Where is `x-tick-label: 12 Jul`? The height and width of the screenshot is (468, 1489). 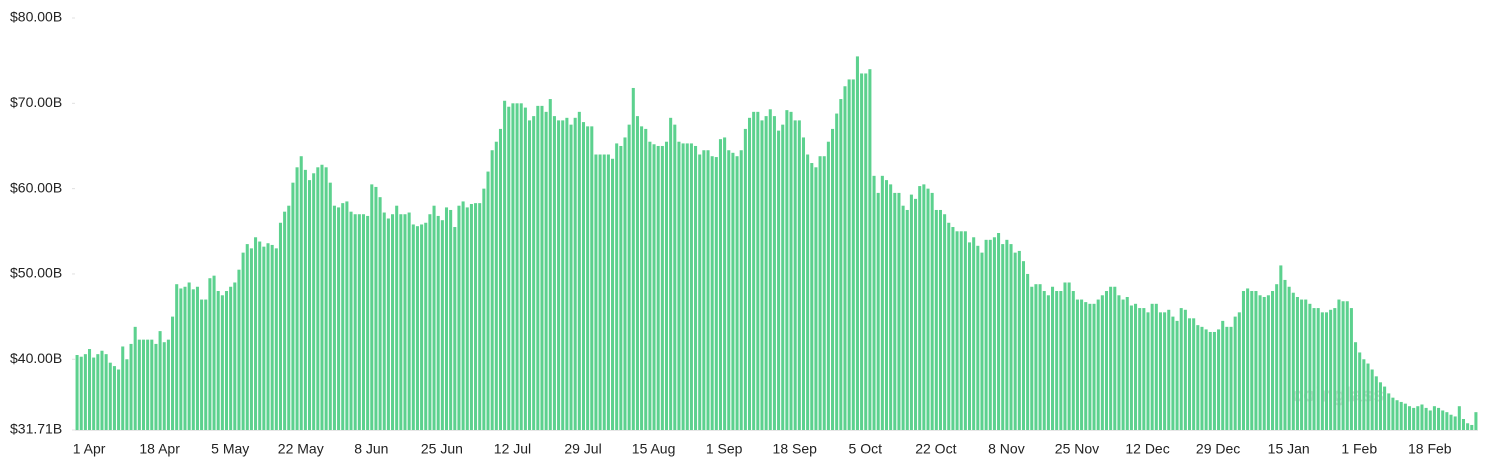
x-tick-label: 12 Jul is located at coordinates (512, 449).